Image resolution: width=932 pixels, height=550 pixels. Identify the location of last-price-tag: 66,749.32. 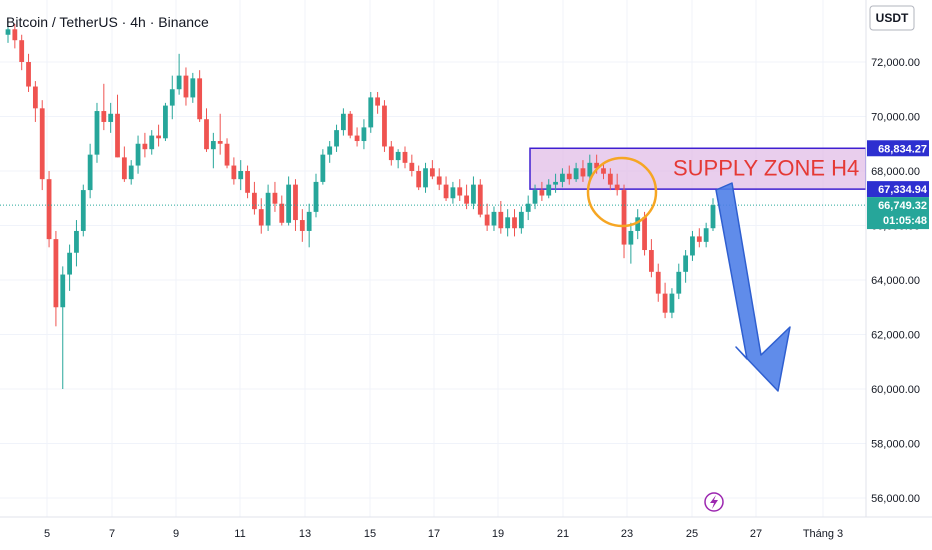
(902, 206).